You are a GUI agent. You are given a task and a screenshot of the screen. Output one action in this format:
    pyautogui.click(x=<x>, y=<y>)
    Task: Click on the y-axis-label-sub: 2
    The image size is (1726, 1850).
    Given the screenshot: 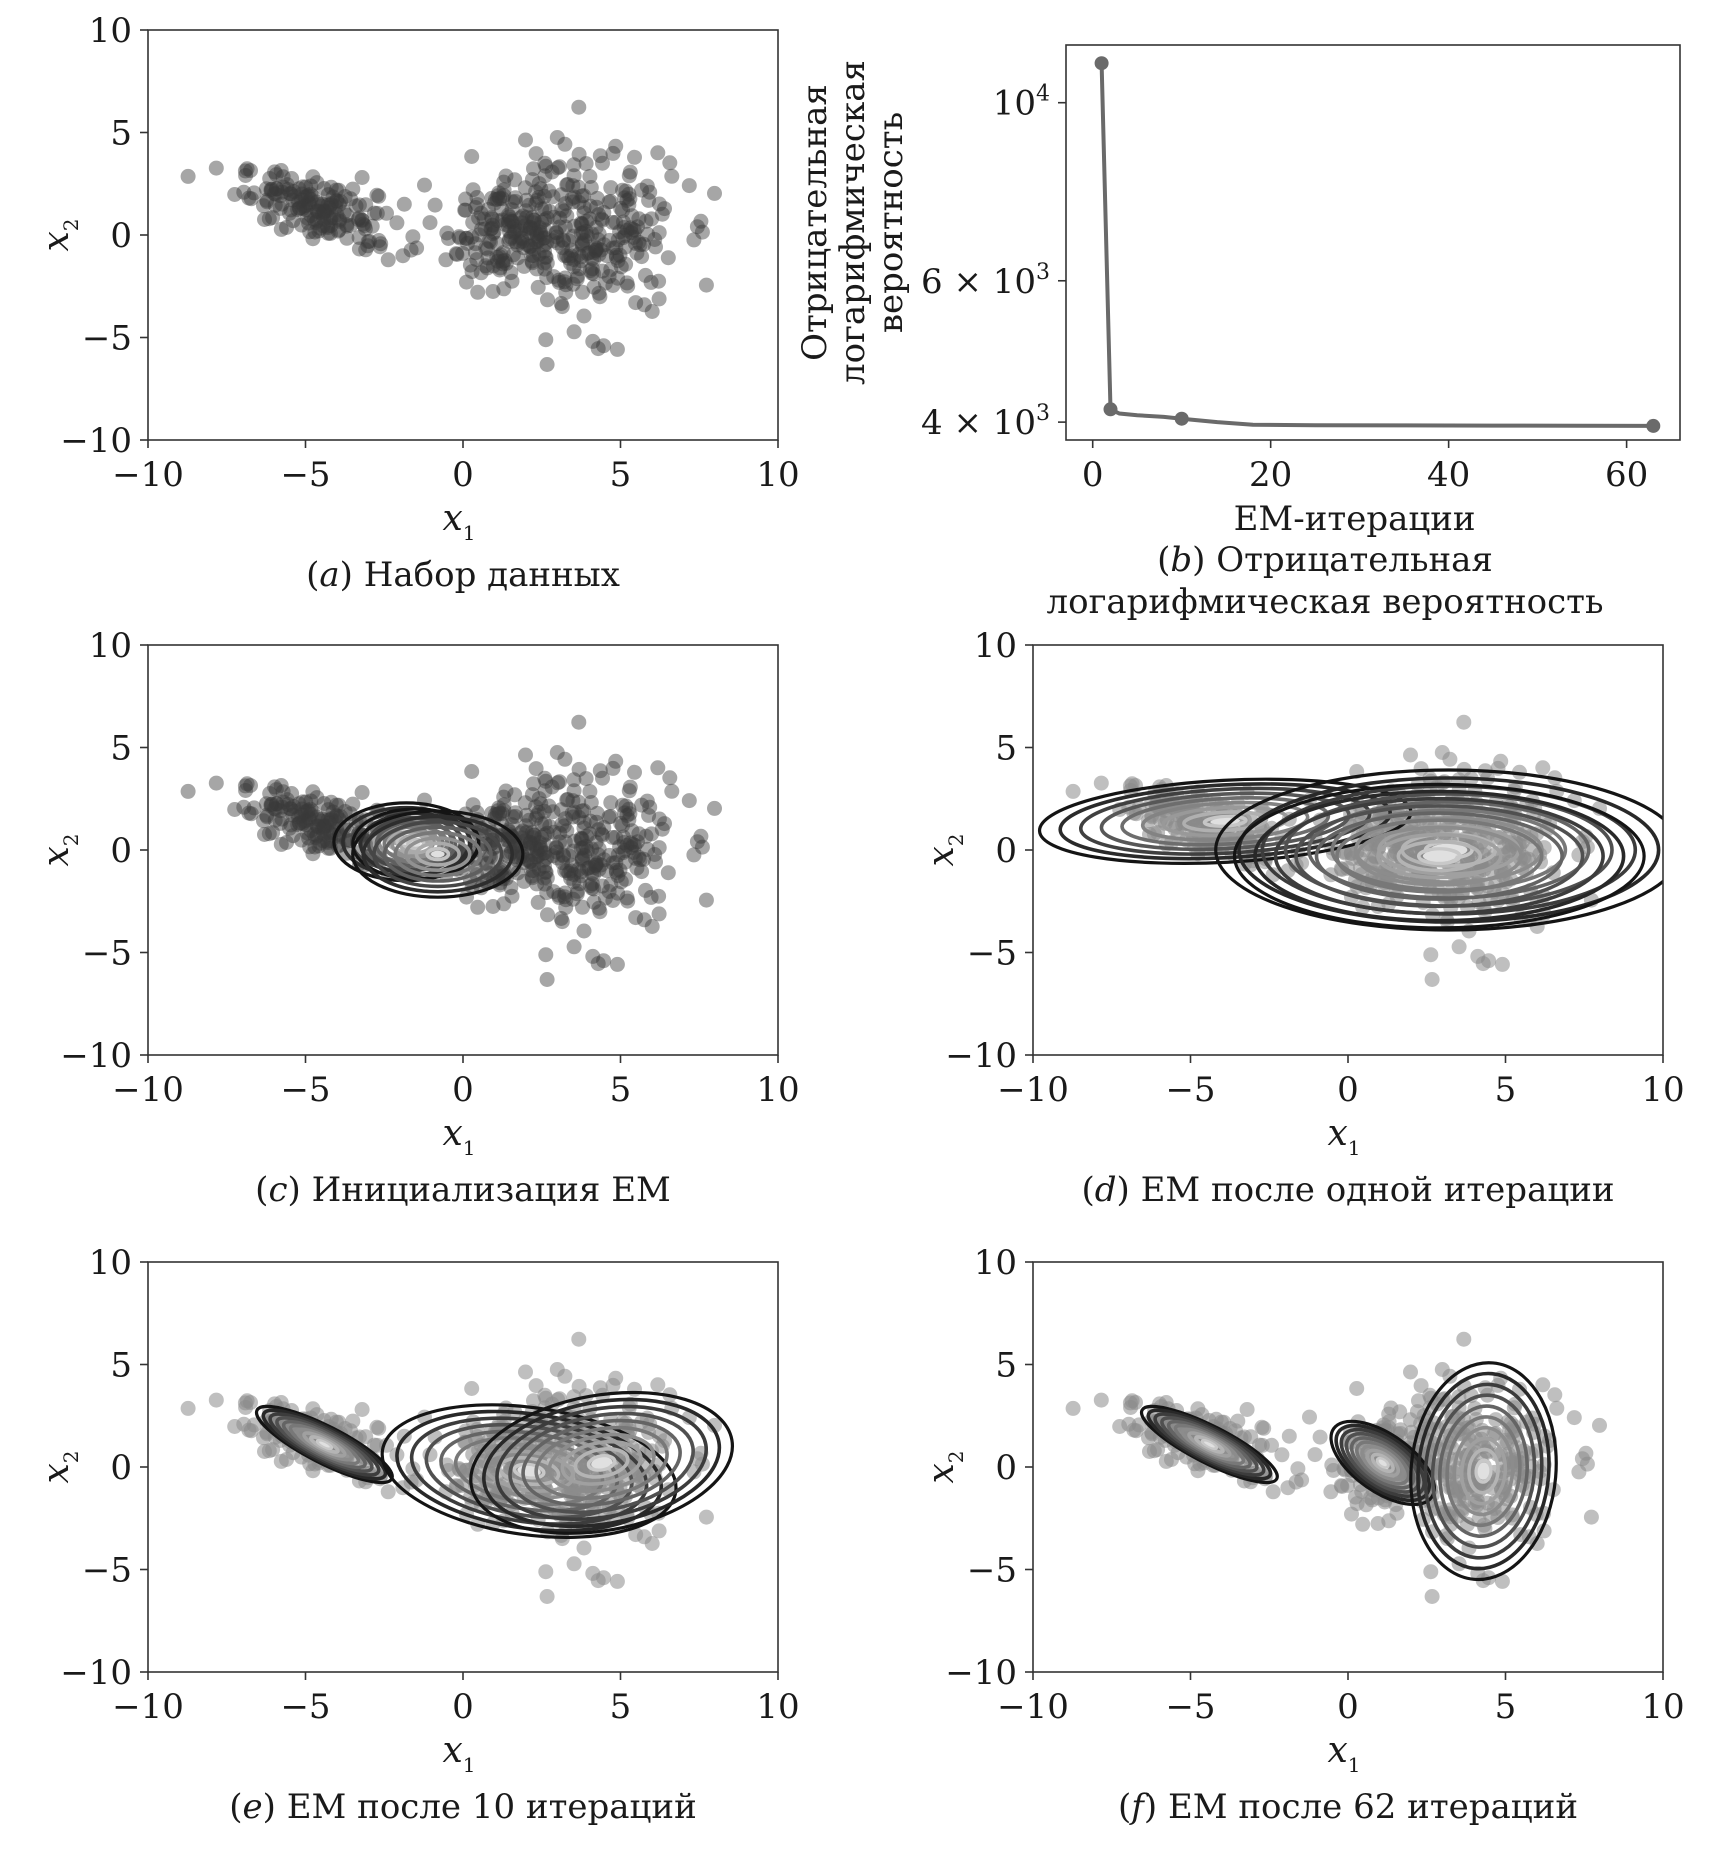 What is the action you would take?
    pyautogui.click(x=71, y=1456)
    